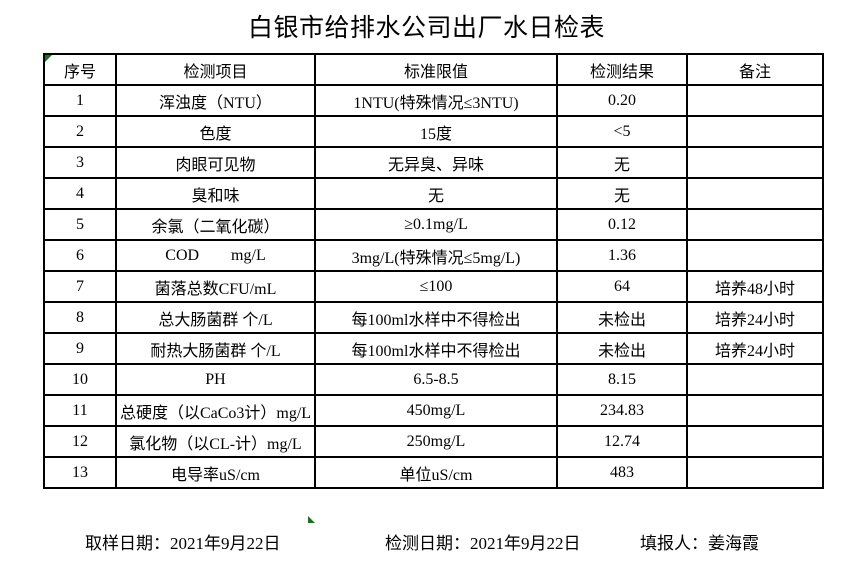 This screenshot has width=853, height=574. I want to click on cell-result: 483, so click(622, 472).